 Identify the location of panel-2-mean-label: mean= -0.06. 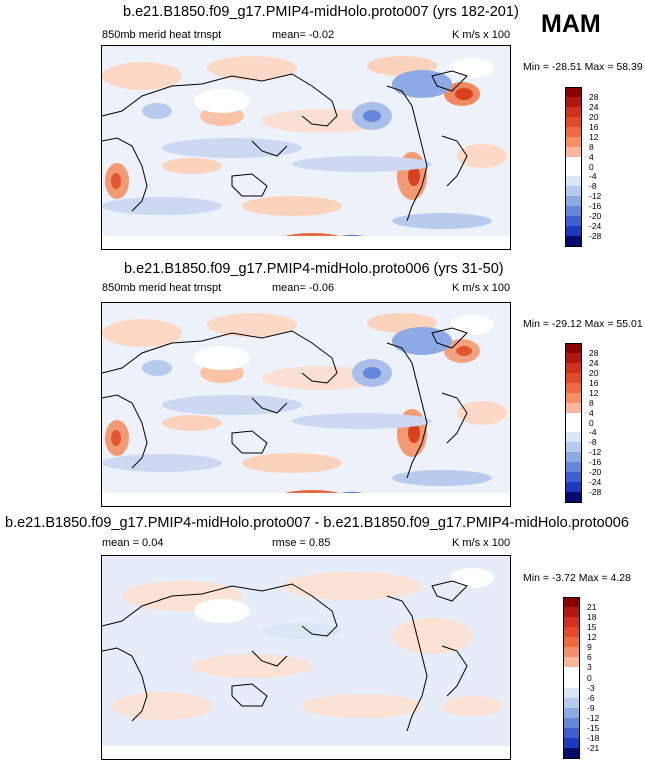
(303, 288).